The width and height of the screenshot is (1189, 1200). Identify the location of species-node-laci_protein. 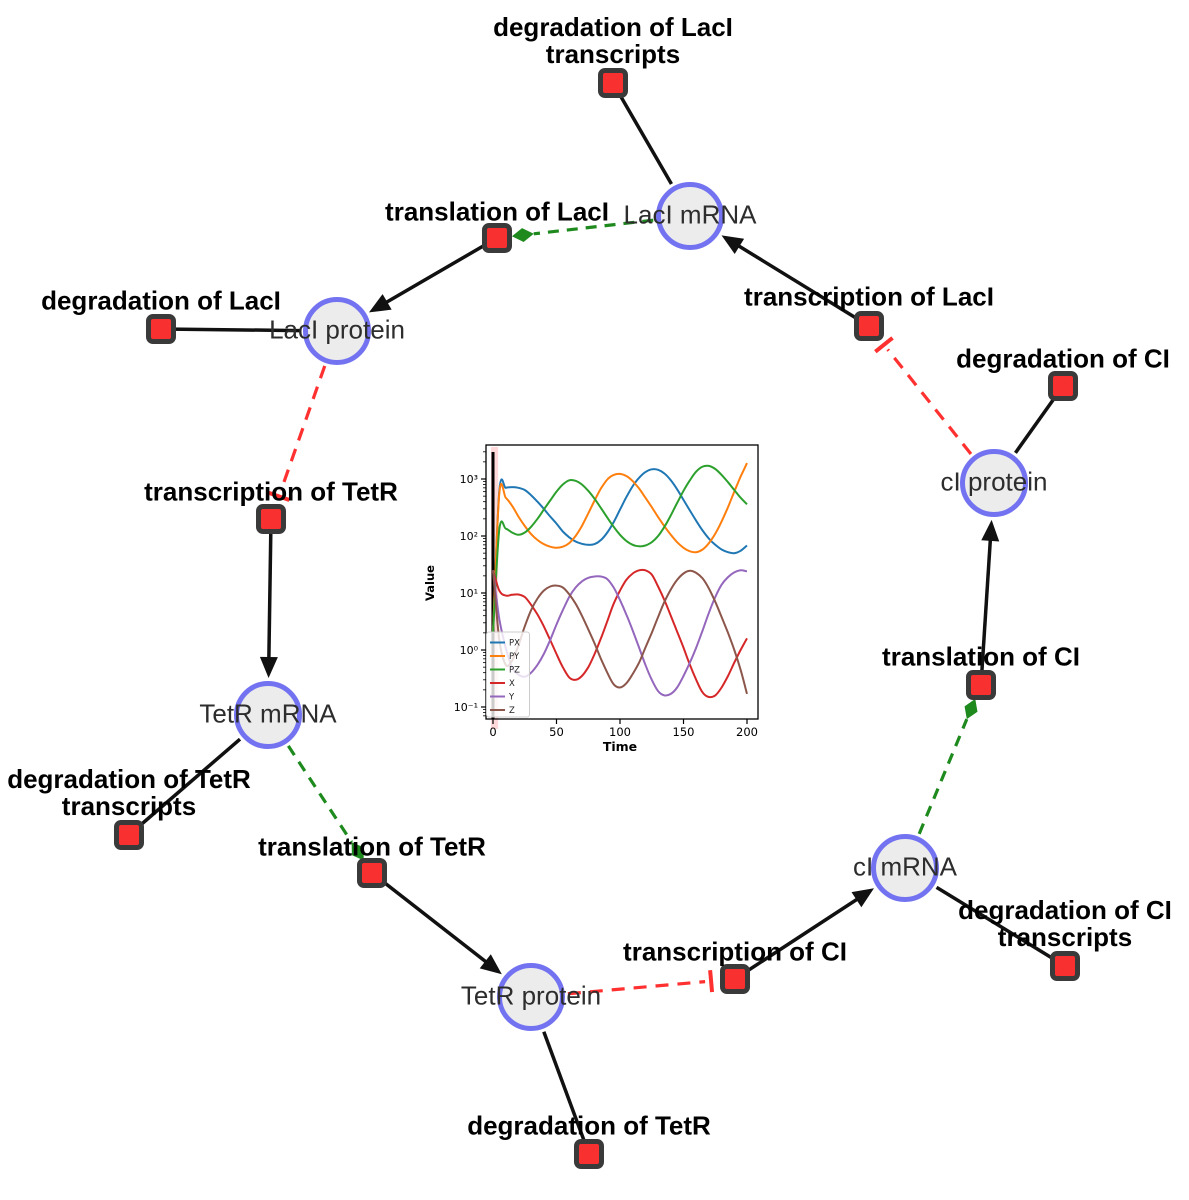
(337, 331).